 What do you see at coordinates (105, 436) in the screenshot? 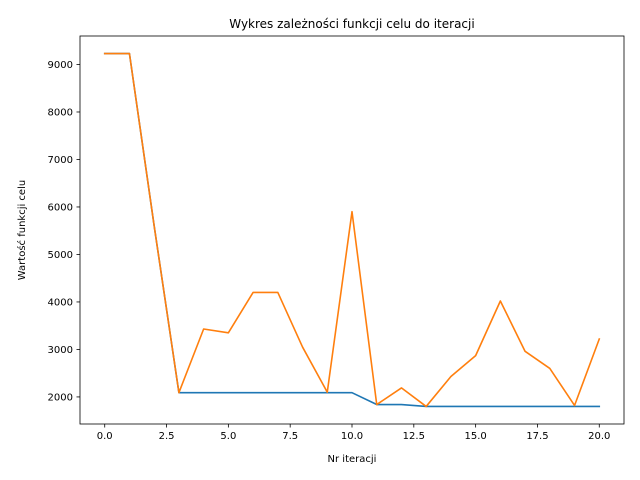
I see `x-tick-label: 0.0` at bounding box center [105, 436].